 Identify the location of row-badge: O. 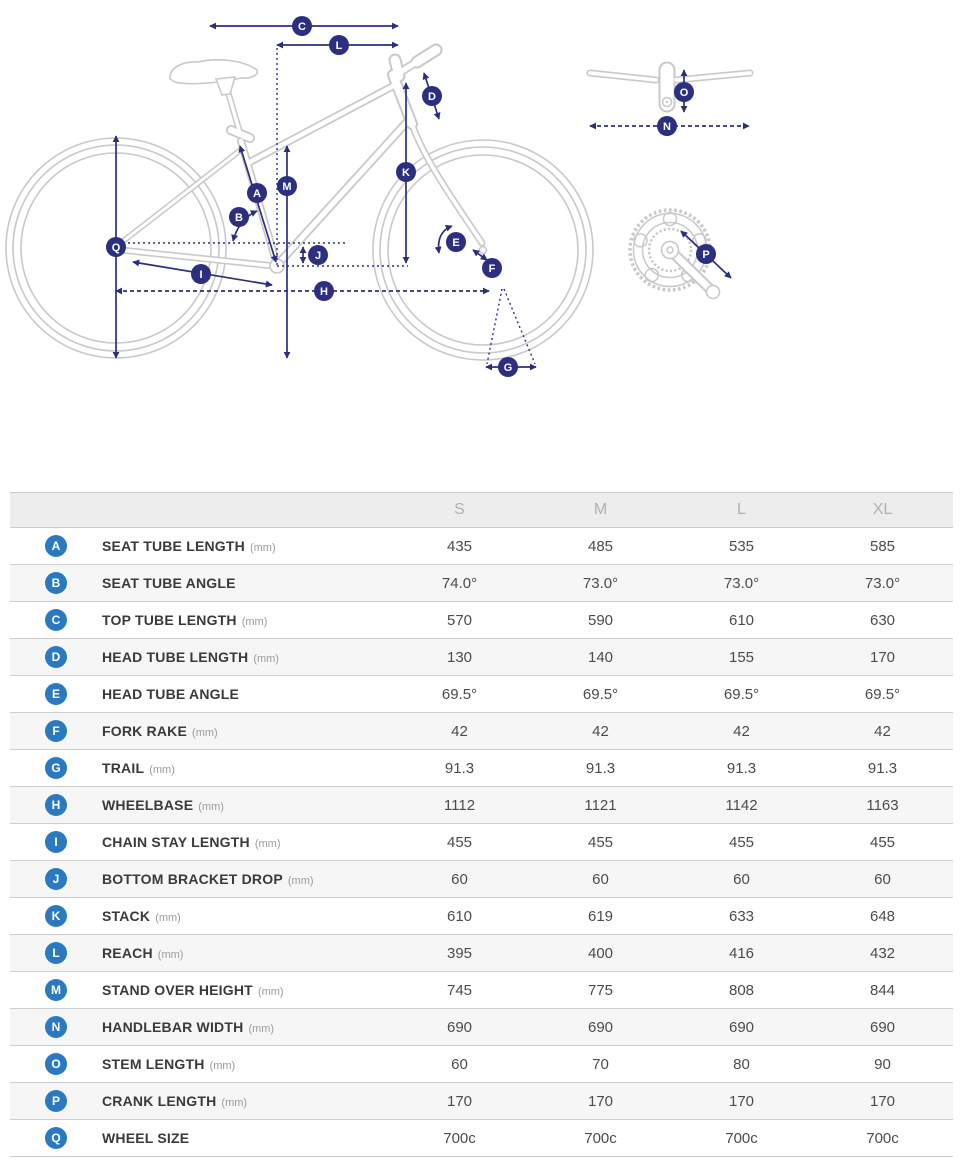
(56, 1064).